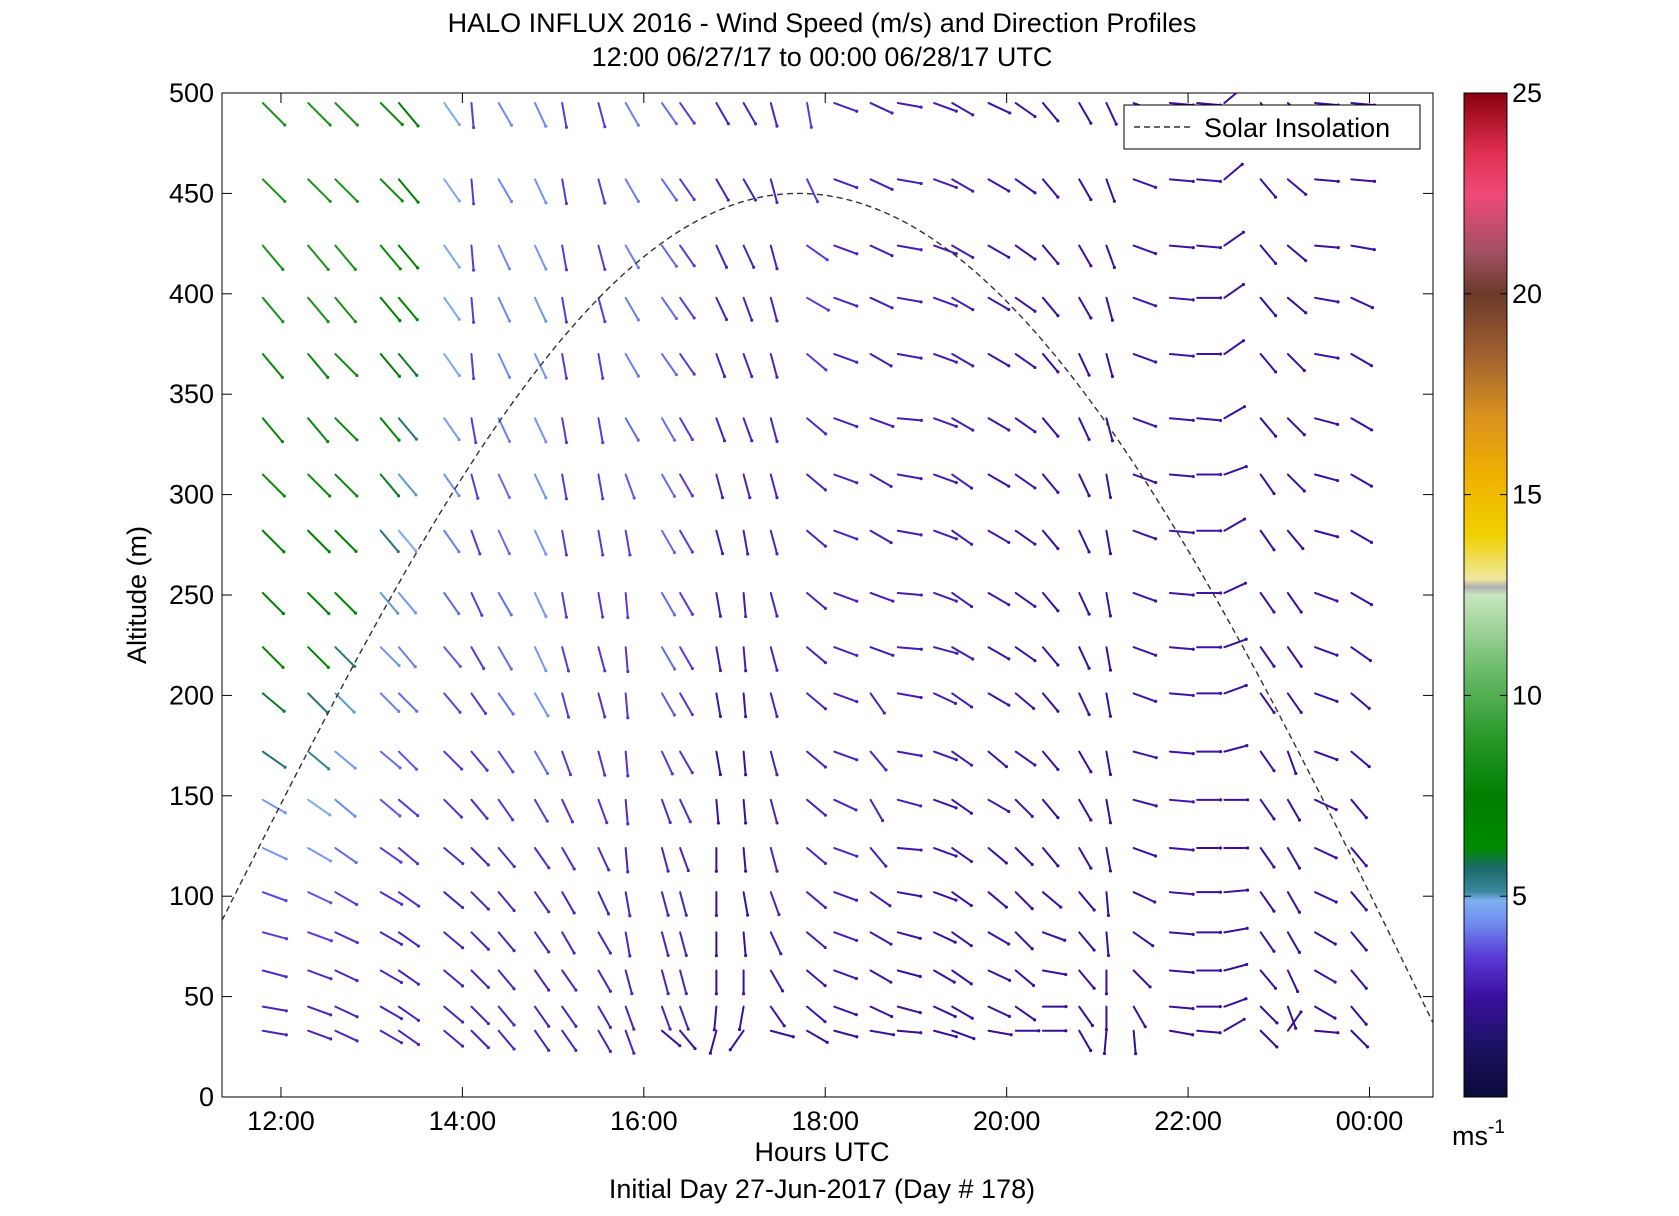  What do you see at coordinates (191, 595) in the screenshot?
I see `y-tick-label: 250` at bounding box center [191, 595].